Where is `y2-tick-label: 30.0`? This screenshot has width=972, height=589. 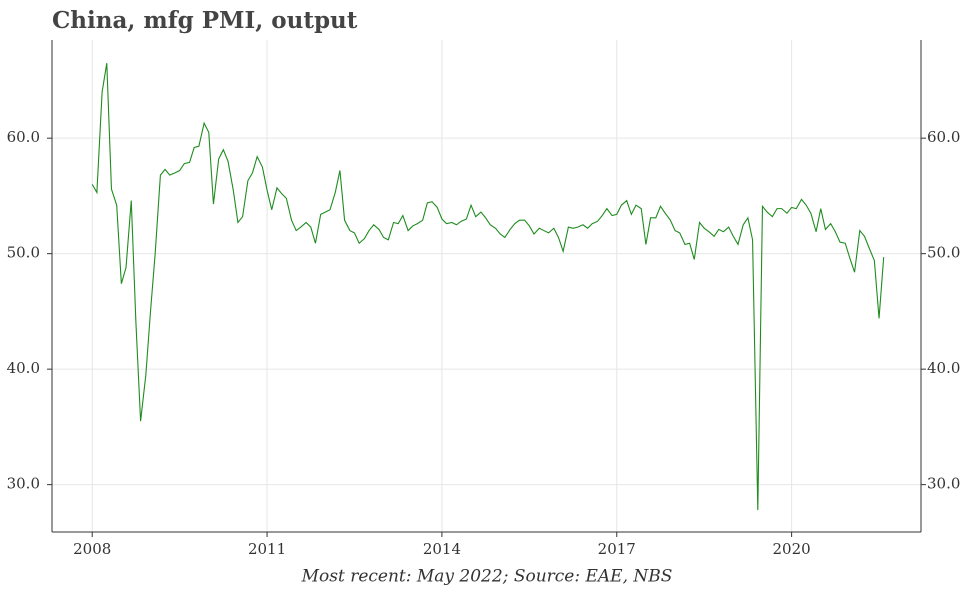 y2-tick-label: 30.0 is located at coordinates (943, 484).